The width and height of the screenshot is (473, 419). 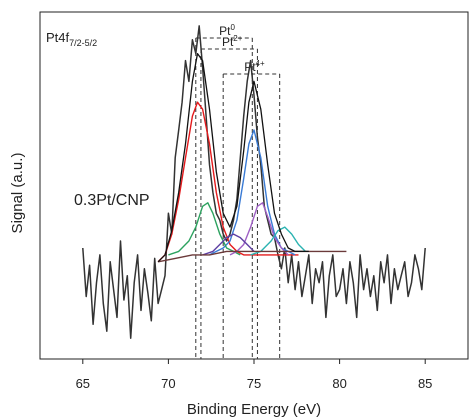 What do you see at coordinates (232, 41) in the screenshot?
I see `state-label: Pt2+` at bounding box center [232, 41].